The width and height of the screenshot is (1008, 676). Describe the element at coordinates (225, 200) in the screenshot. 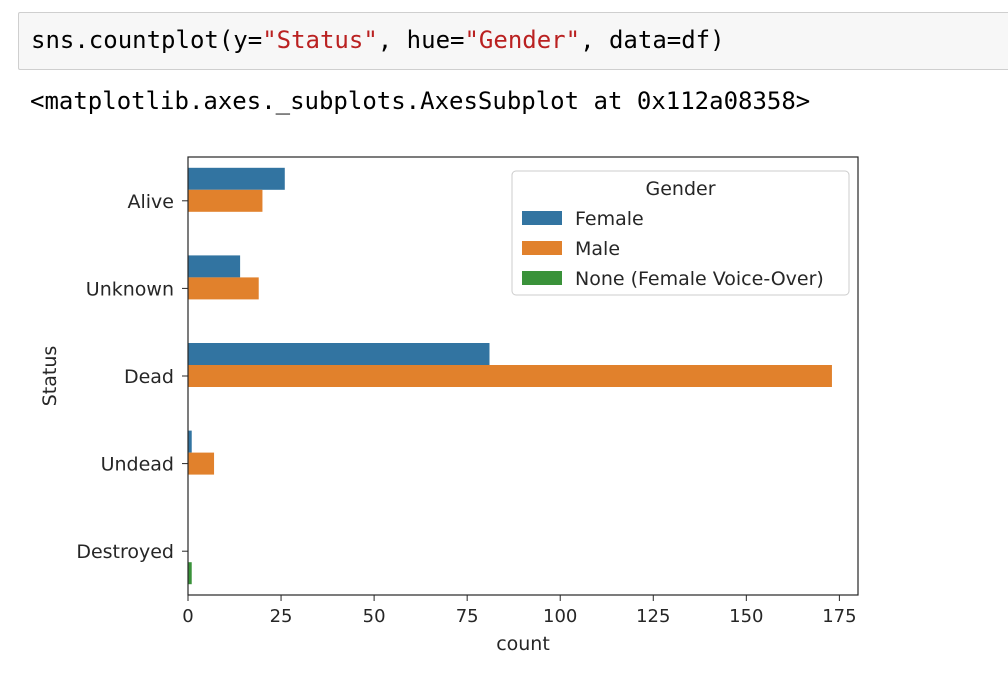

I see `bar-alive-male` at that location.